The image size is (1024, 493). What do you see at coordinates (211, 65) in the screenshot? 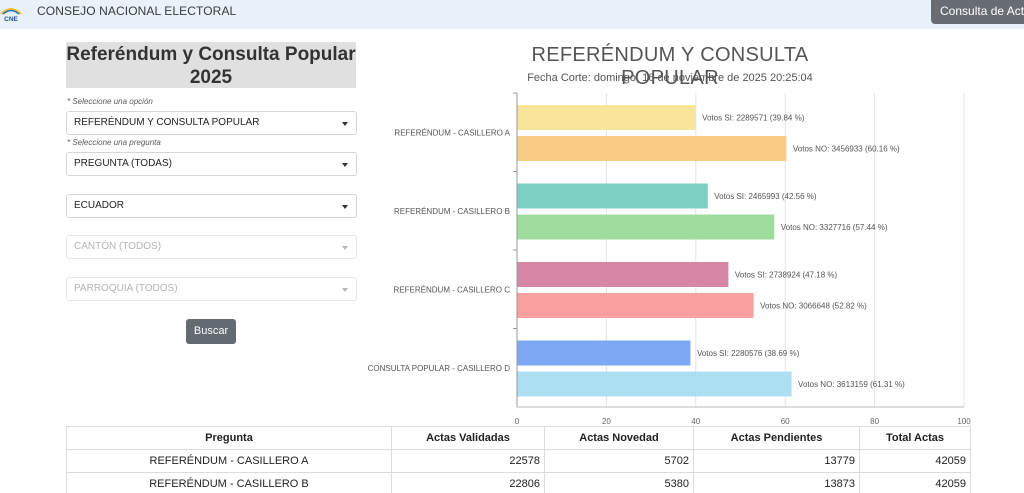
I see `page-title: Referéndum y Consulta Popular 2025` at bounding box center [211, 65].